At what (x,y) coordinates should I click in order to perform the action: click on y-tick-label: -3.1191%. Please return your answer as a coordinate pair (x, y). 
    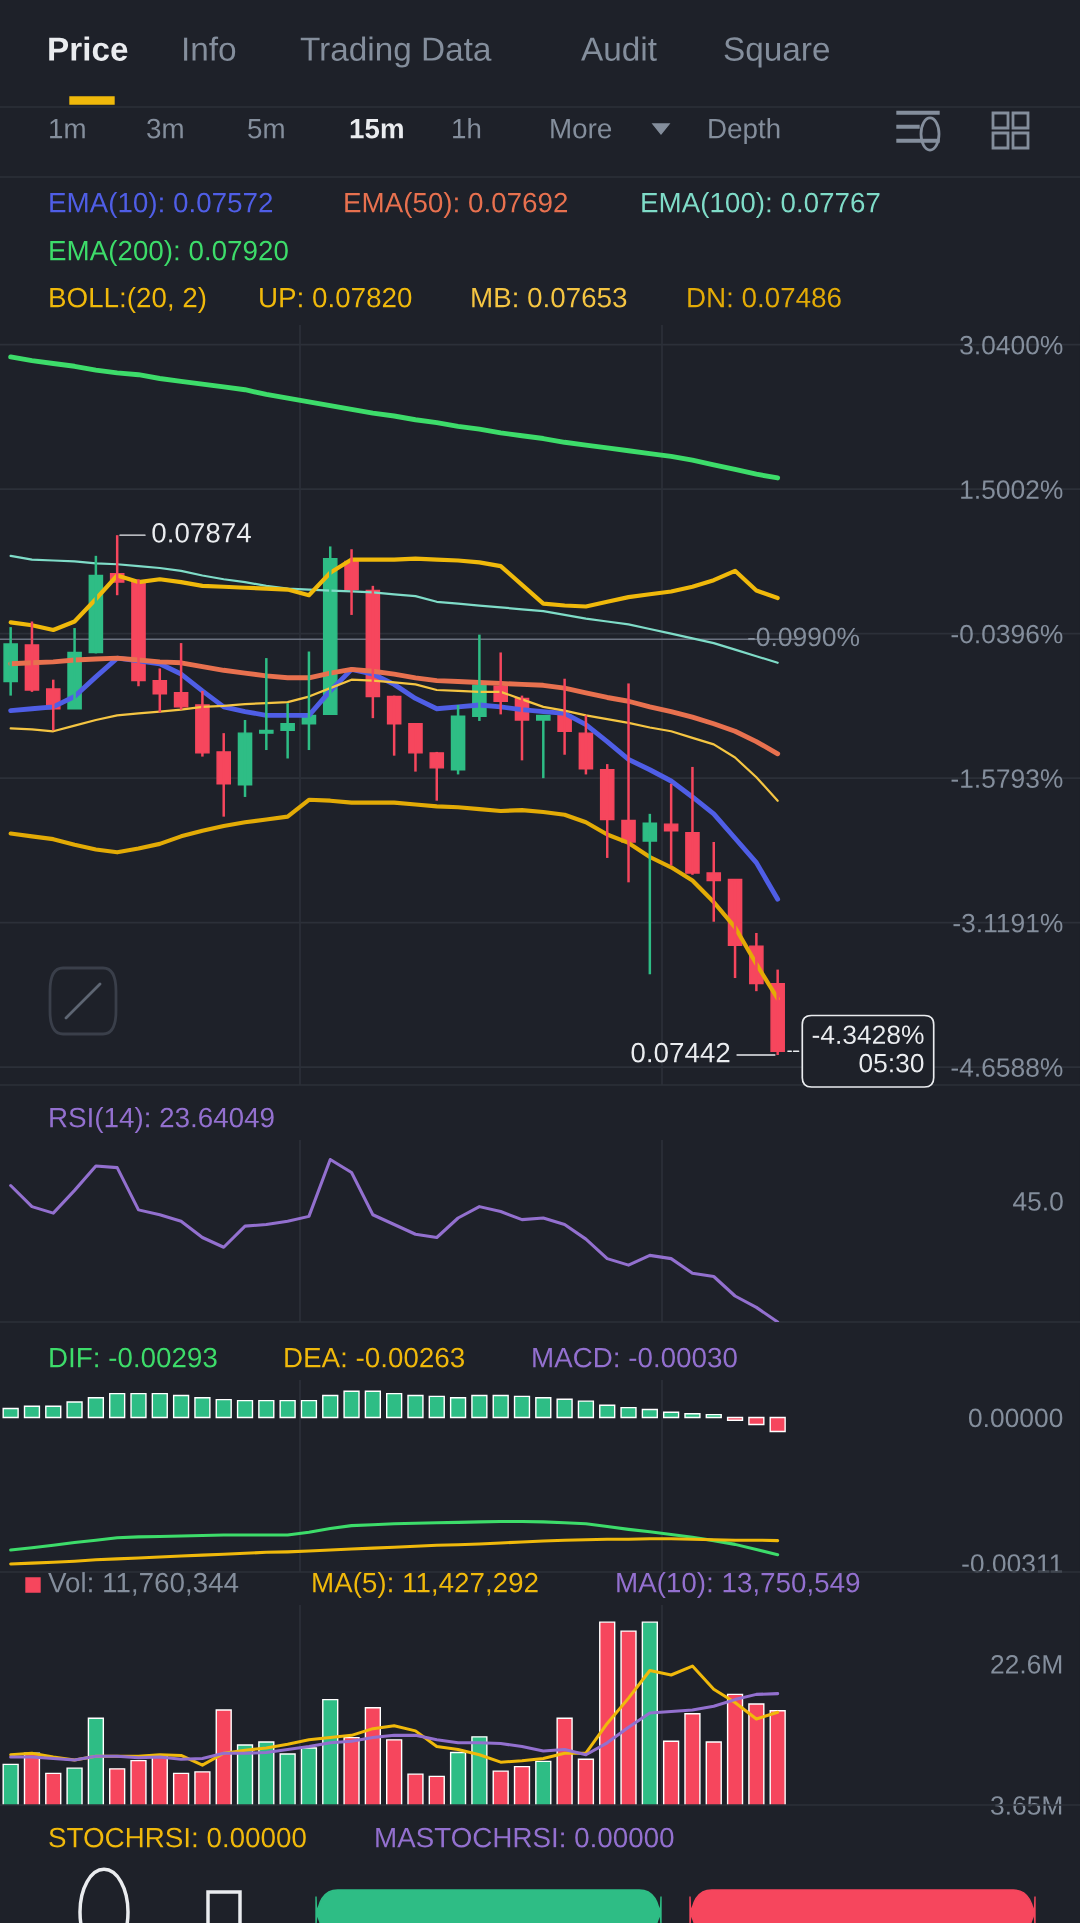
    Looking at the image, I should click on (1008, 923).